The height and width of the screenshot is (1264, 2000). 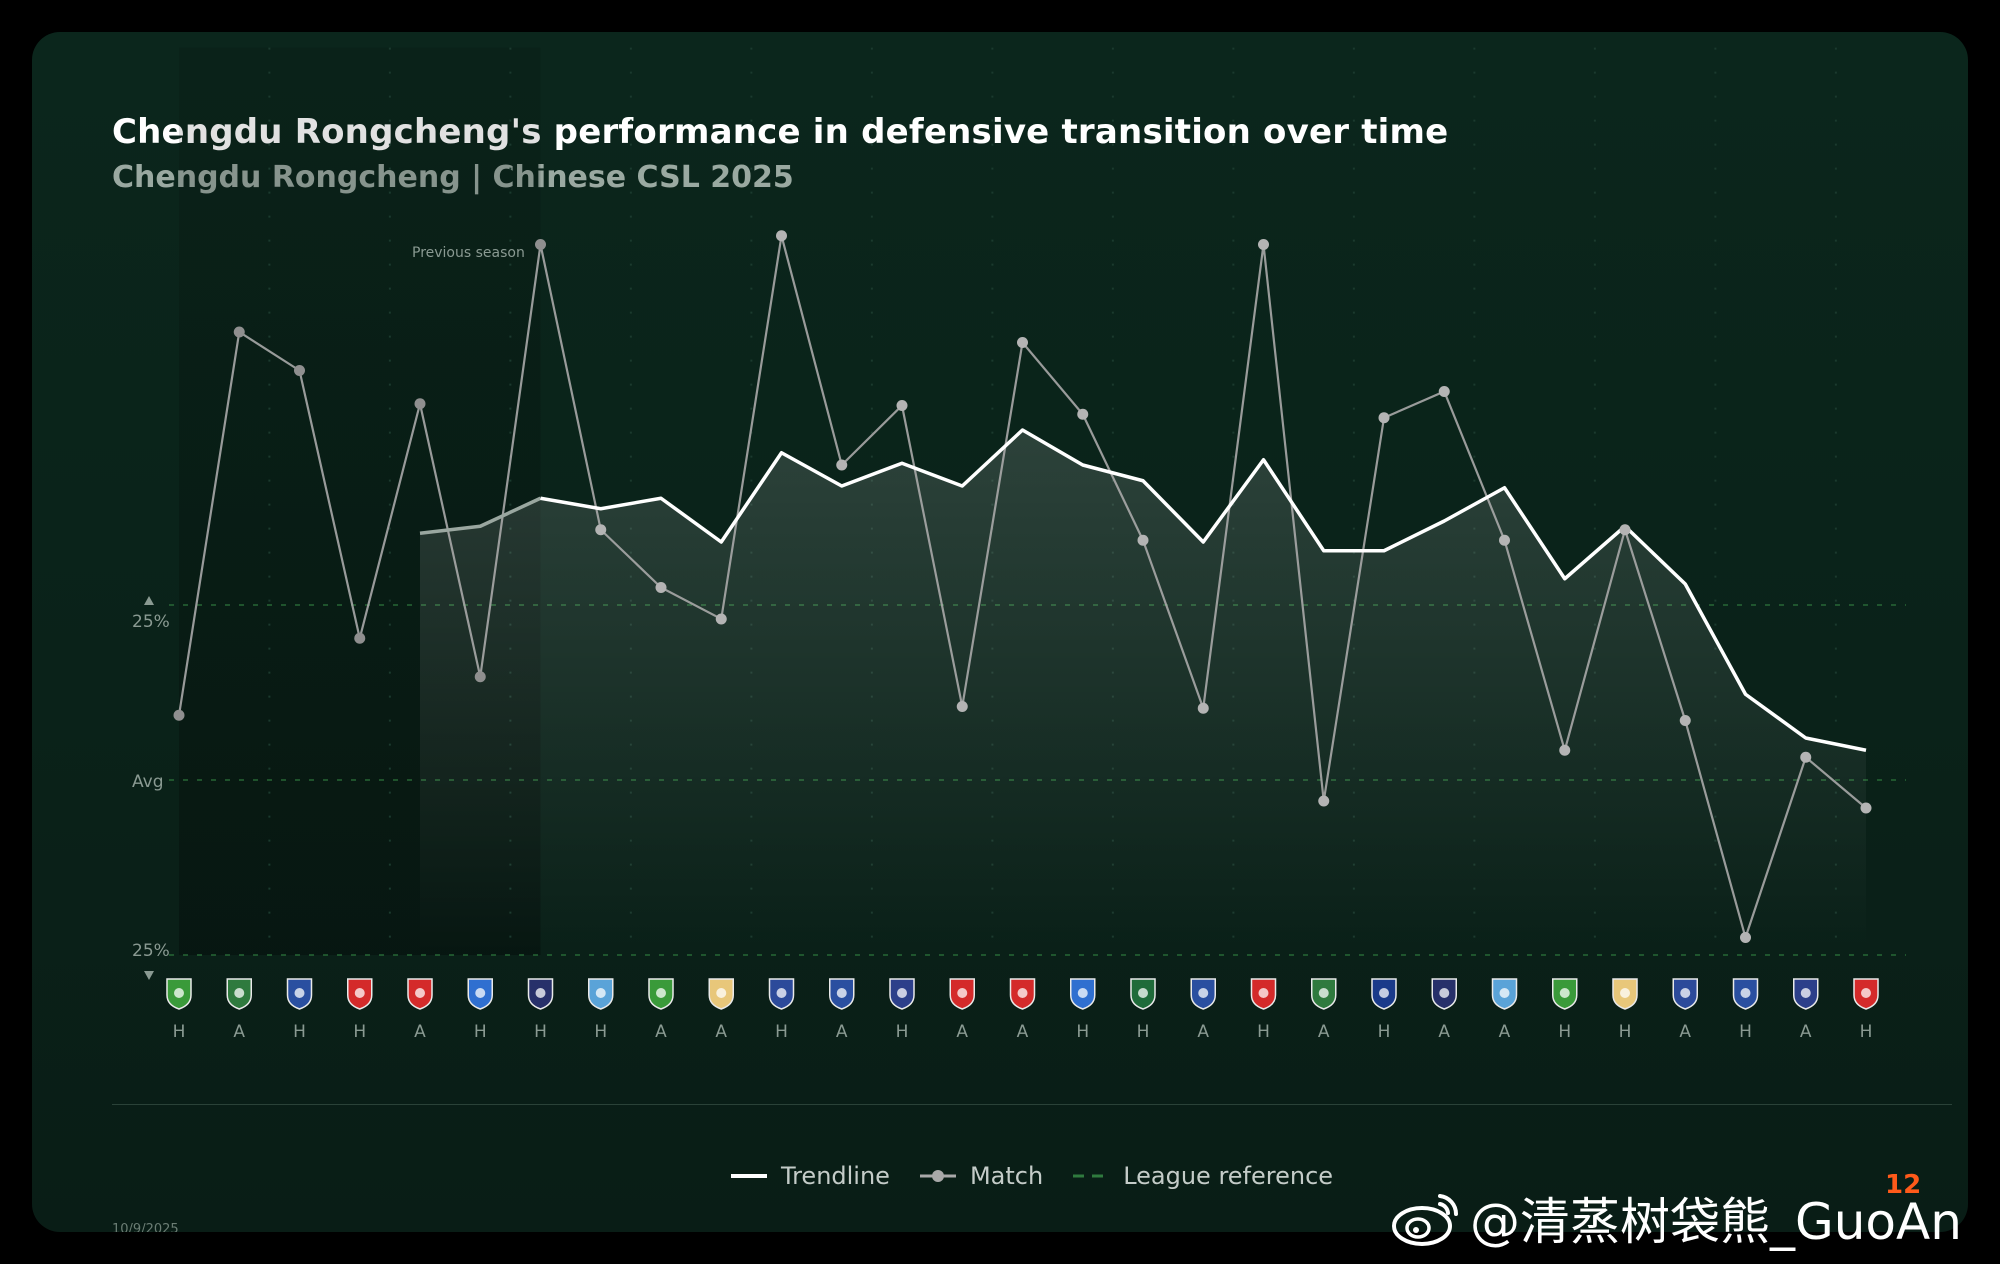 I want to click on up-arrow-icon, so click(x=149, y=600).